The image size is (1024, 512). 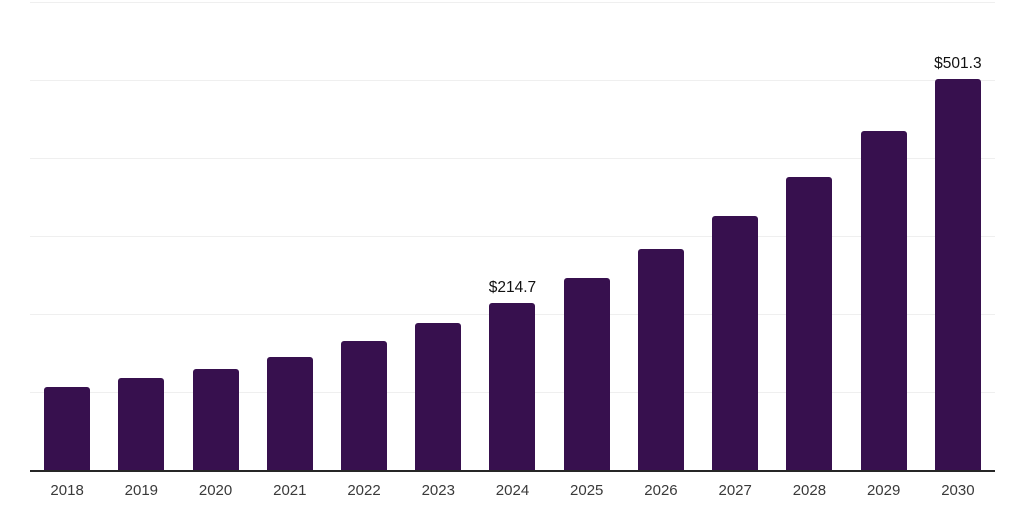 I want to click on x-tick-label-2025: 2025, so click(x=587, y=490).